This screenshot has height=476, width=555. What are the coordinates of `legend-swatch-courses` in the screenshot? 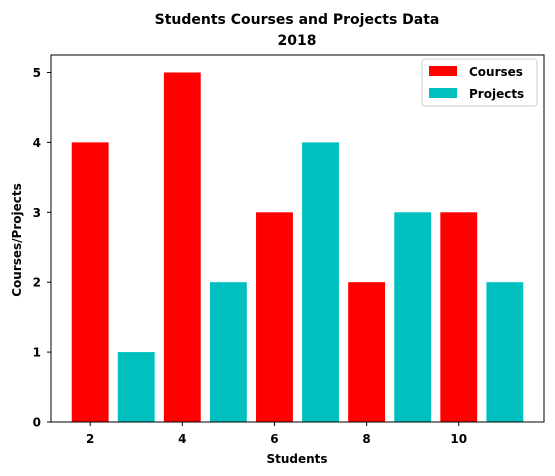 It's located at (443, 71).